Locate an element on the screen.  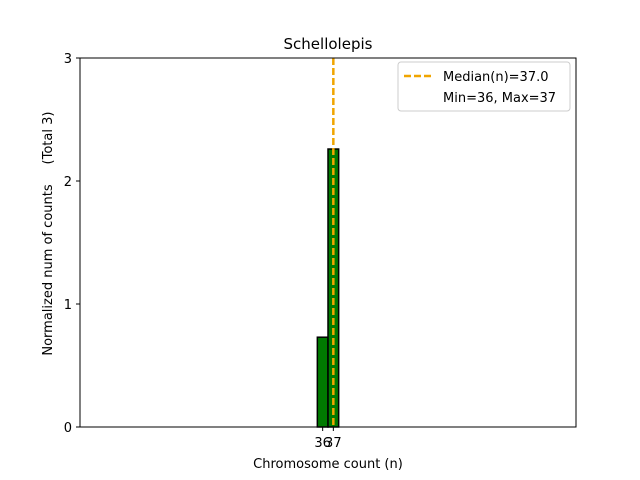
legend-entry-range: Min=36, Max=37 is located at coordinates (499, 98).